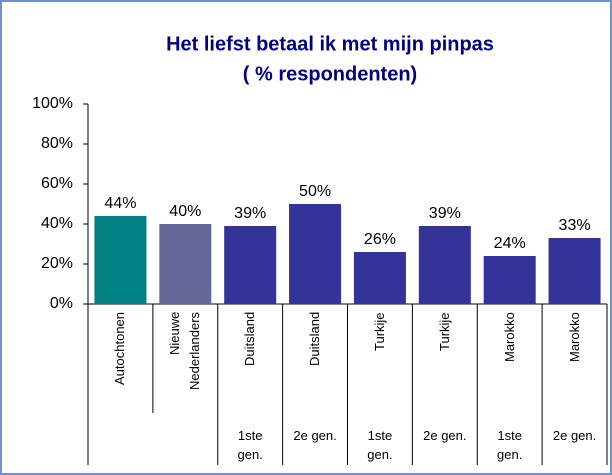 This screenshot has width=612, height=475. Describe the element at coordinates (57, 223) in the screenshot. I see `y-tick-label: 40%` at that location.